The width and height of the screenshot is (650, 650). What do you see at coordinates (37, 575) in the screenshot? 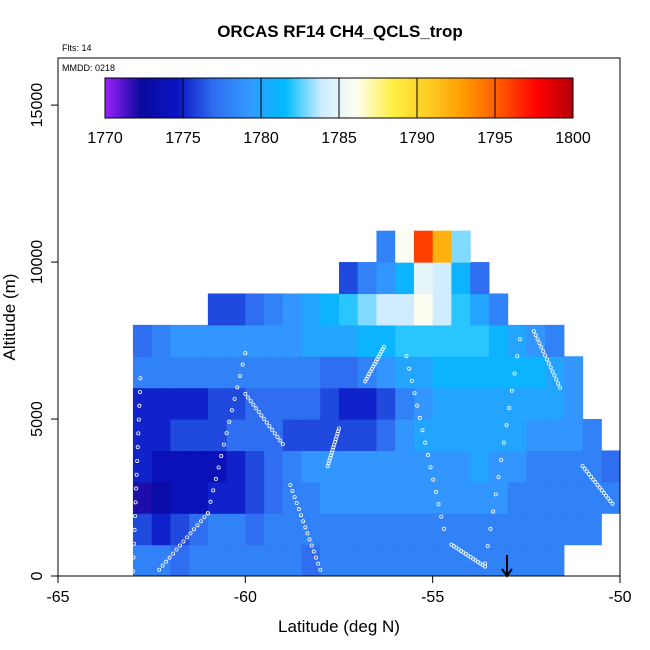
I see `y-tick-label: 0` at bounding box center [37, 575].